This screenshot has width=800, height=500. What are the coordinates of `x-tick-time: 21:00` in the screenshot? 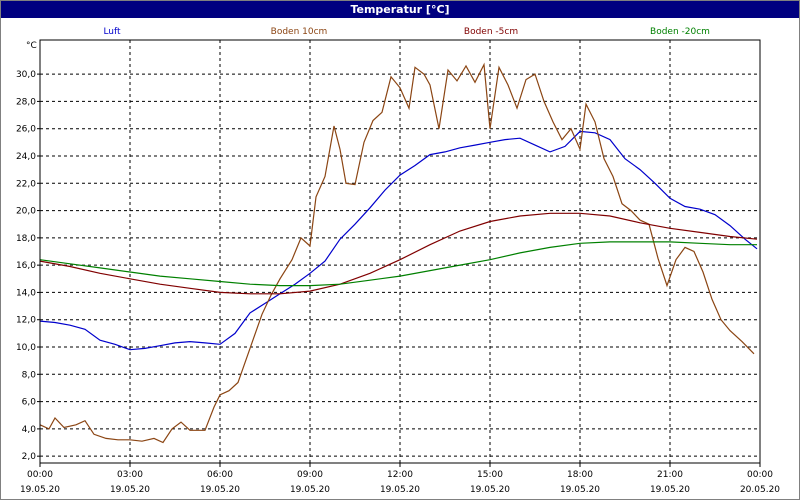 It's located at (670, 475).